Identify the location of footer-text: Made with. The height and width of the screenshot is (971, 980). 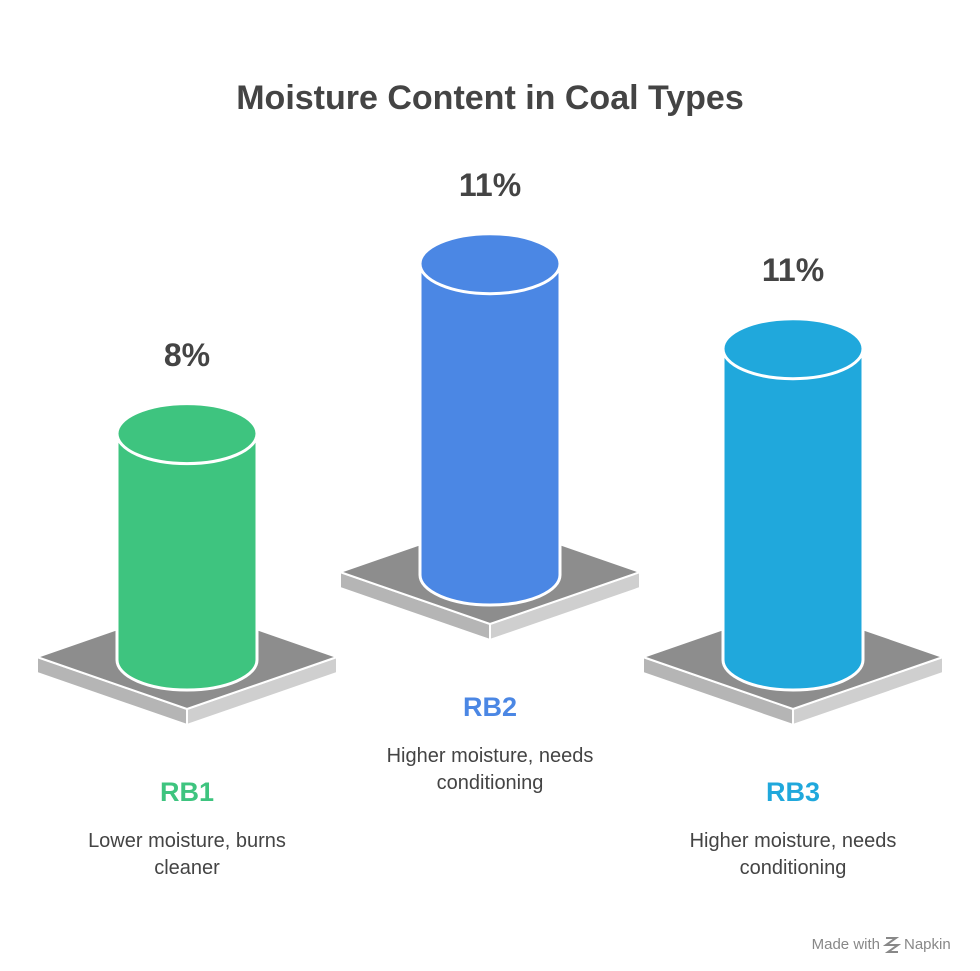
(846, 944).